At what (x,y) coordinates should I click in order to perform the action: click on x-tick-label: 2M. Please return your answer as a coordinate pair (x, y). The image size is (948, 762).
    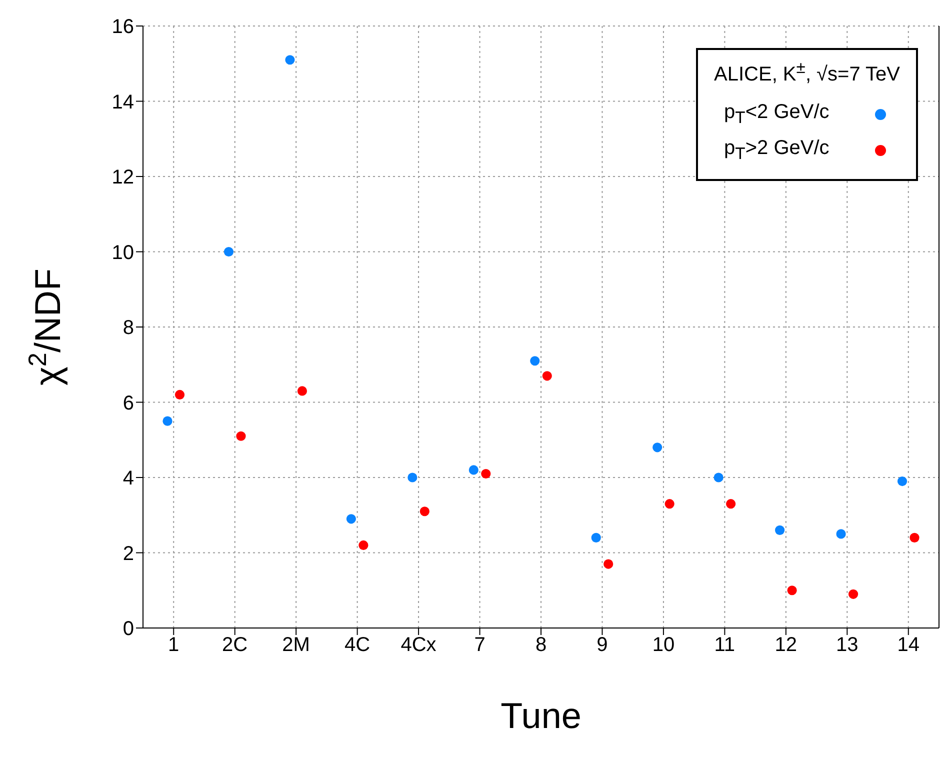
    Looking at the image, I should click on (296, 645).